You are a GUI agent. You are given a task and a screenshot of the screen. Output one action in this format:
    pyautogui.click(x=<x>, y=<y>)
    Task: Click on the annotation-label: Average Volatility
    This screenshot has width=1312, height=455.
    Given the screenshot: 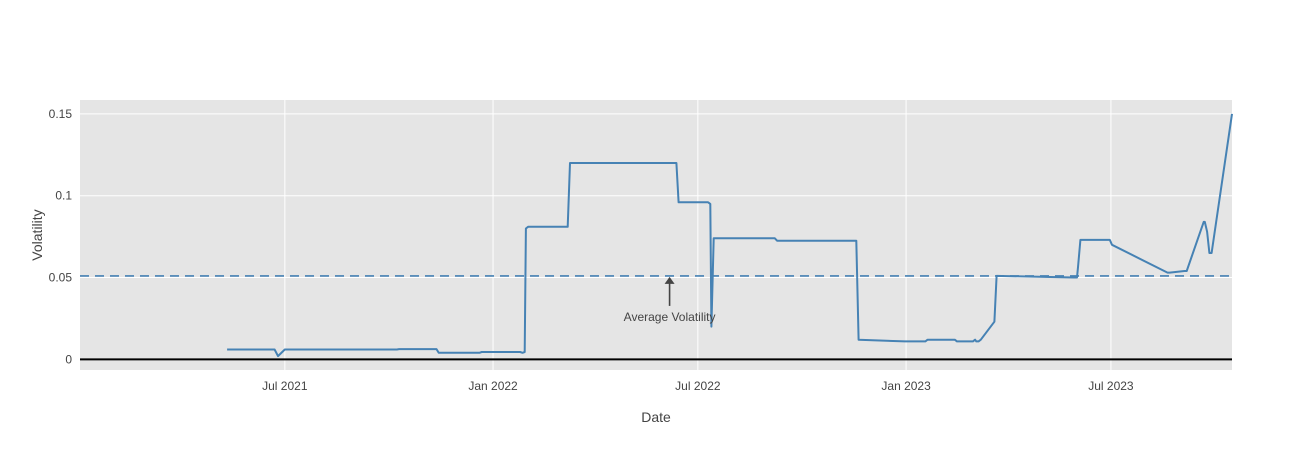 What is the action you would take?
    pyautogui.click(x=670, y=317)
    